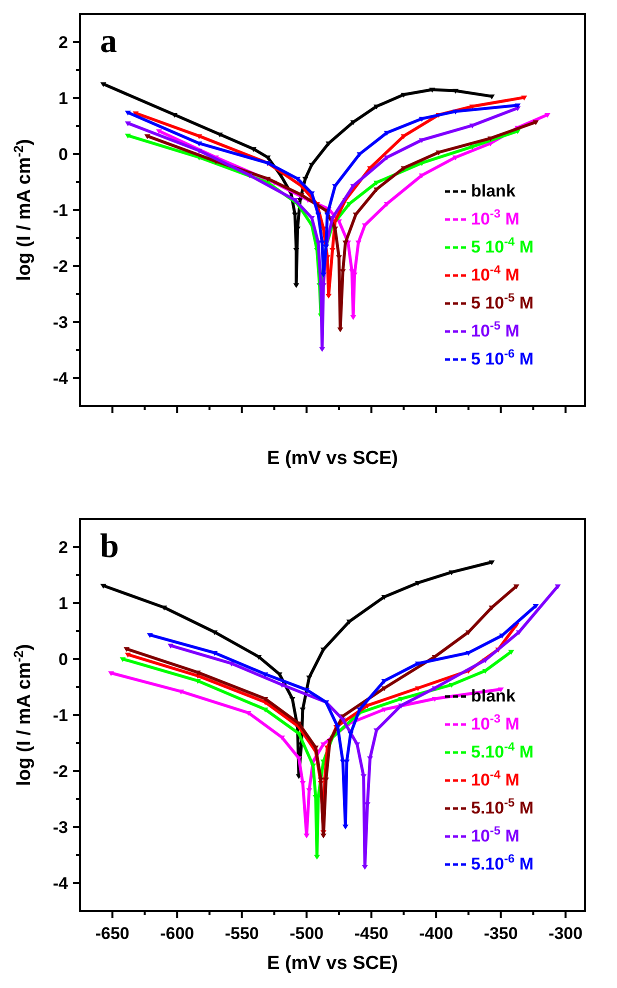 This screenshot has height=988, width=617. Describe the element at coordinates (565, 933) in the screenshot. I see `x-tick-label: -300` at that location.